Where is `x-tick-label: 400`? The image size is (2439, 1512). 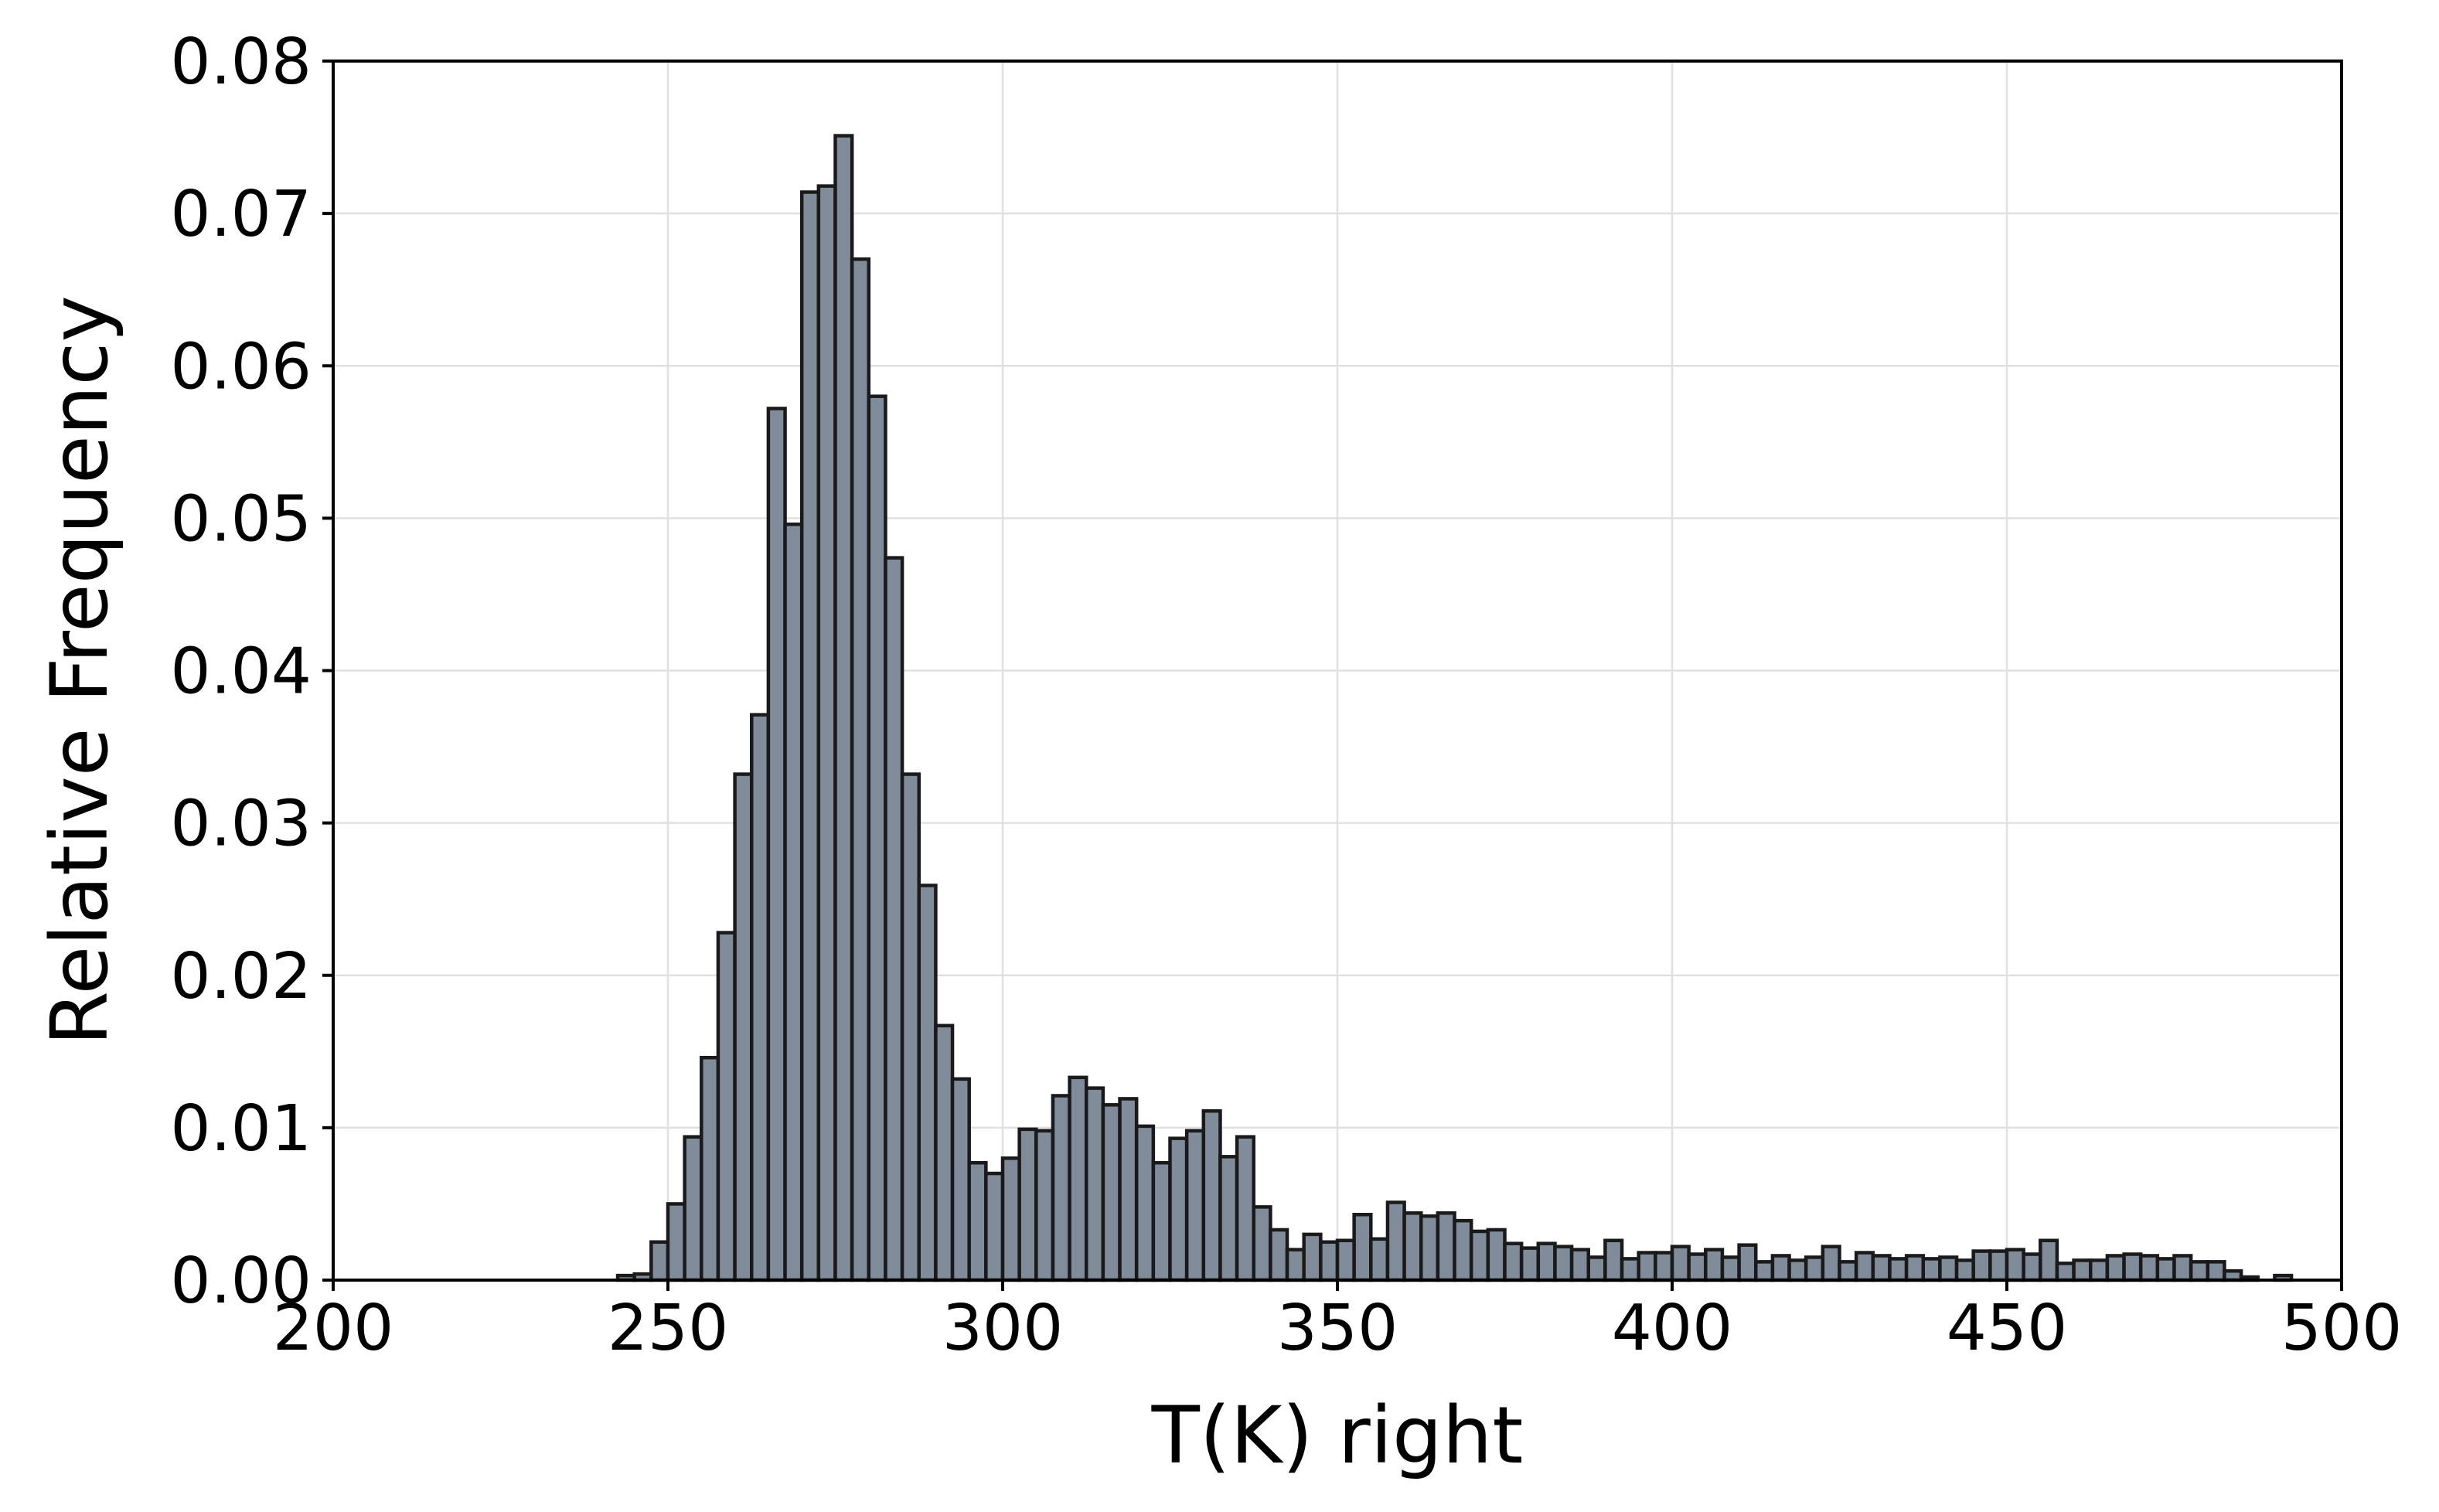
x-tick-label: 400 is located at coordinates (1672, 1328).